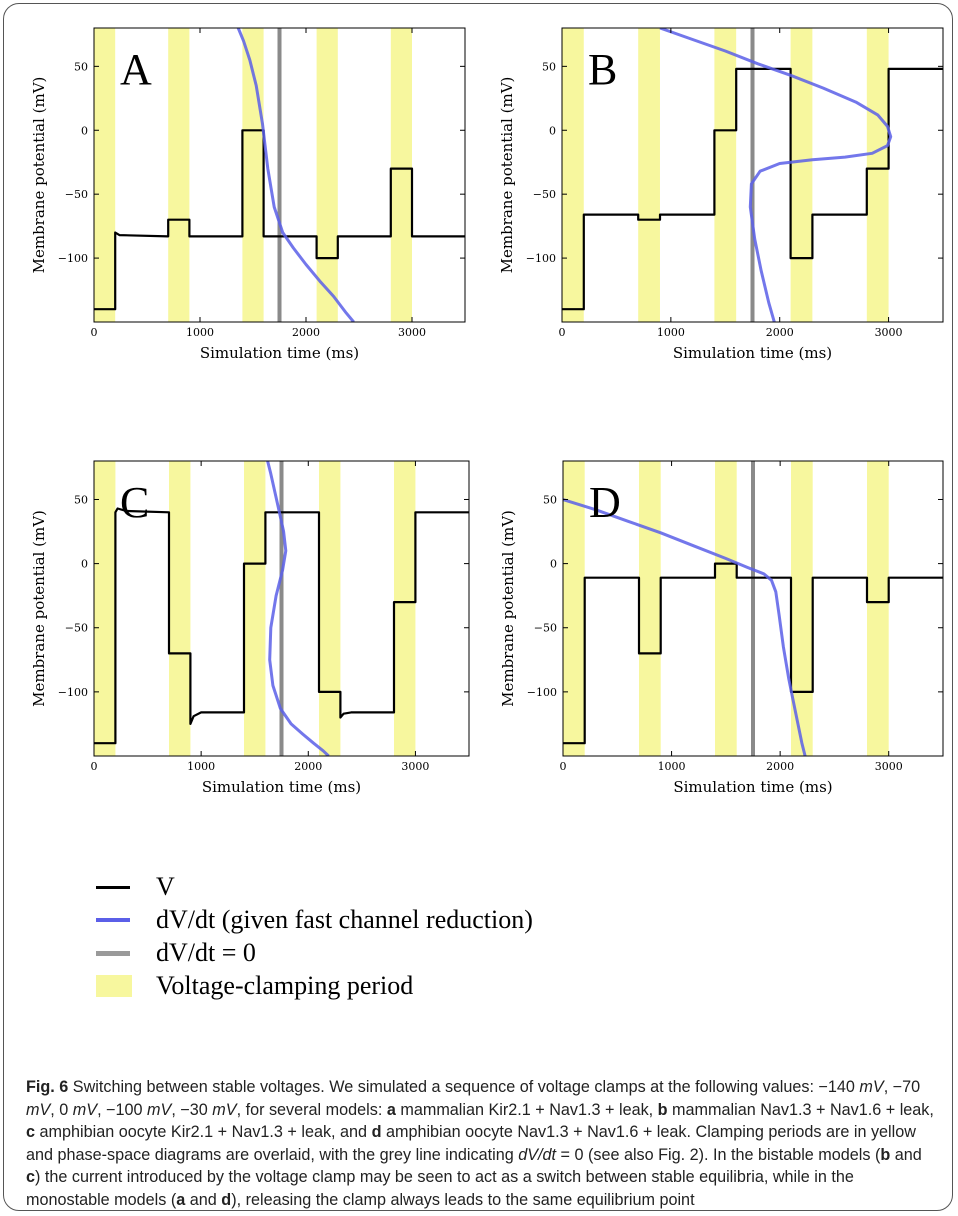 The width and height of the screenshot is (958, 1216). Describe the element at coordinates (906, 1087) in the screenshot. I see `caption-value: −70` at that location.